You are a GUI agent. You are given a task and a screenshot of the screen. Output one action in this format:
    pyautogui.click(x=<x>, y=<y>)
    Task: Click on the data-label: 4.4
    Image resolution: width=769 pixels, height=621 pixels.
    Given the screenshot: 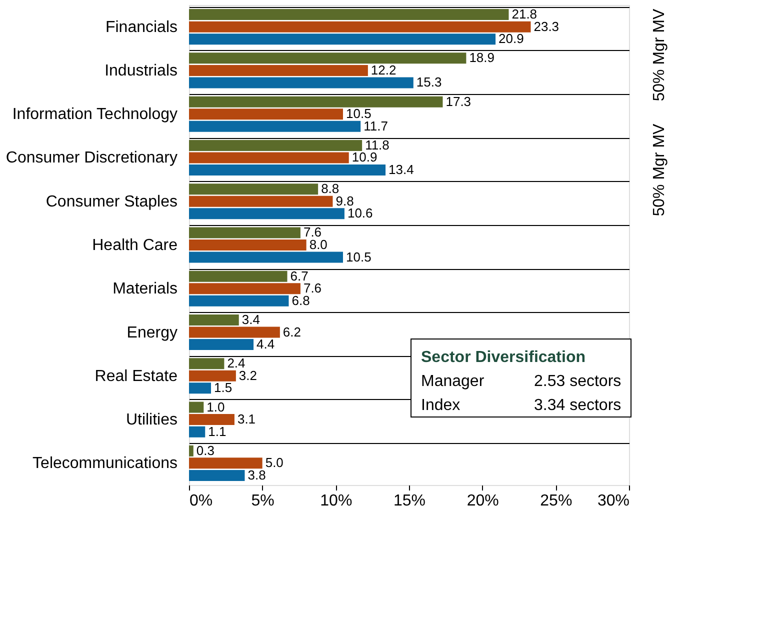 What is the action you would take?
    pyautogui.click(x=265, y=344)
    